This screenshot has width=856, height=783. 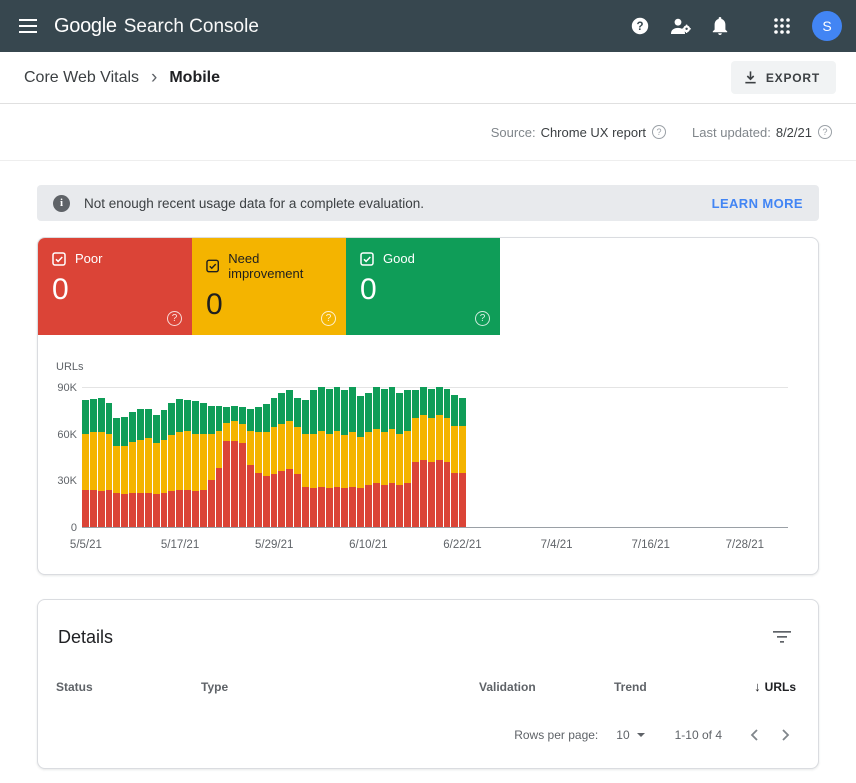 I want to click on source-value: Chrome UX report, so click(x=593, y=132).